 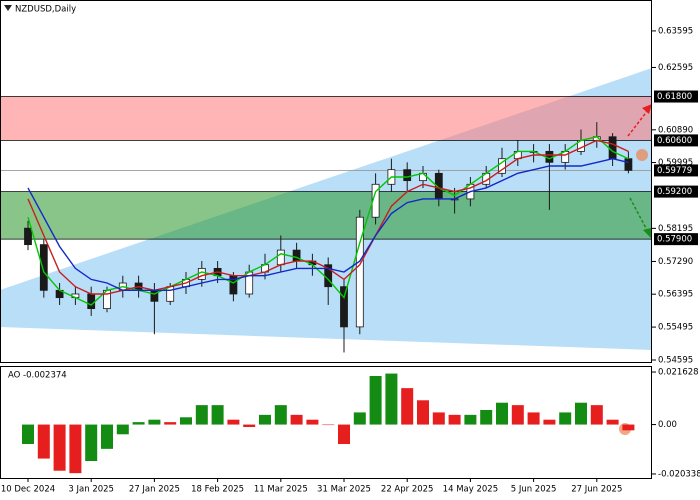 What do you see at coordinates (217, 490) in the screenshot?
I see `x-tick-label: 18 Feb 2025` at bounding box center [217, 490].